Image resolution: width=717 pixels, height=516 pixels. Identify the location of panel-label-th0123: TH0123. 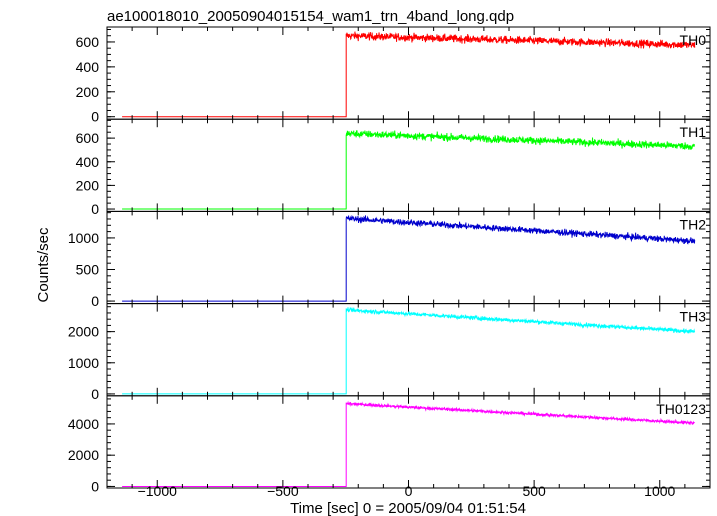
(681, 409).